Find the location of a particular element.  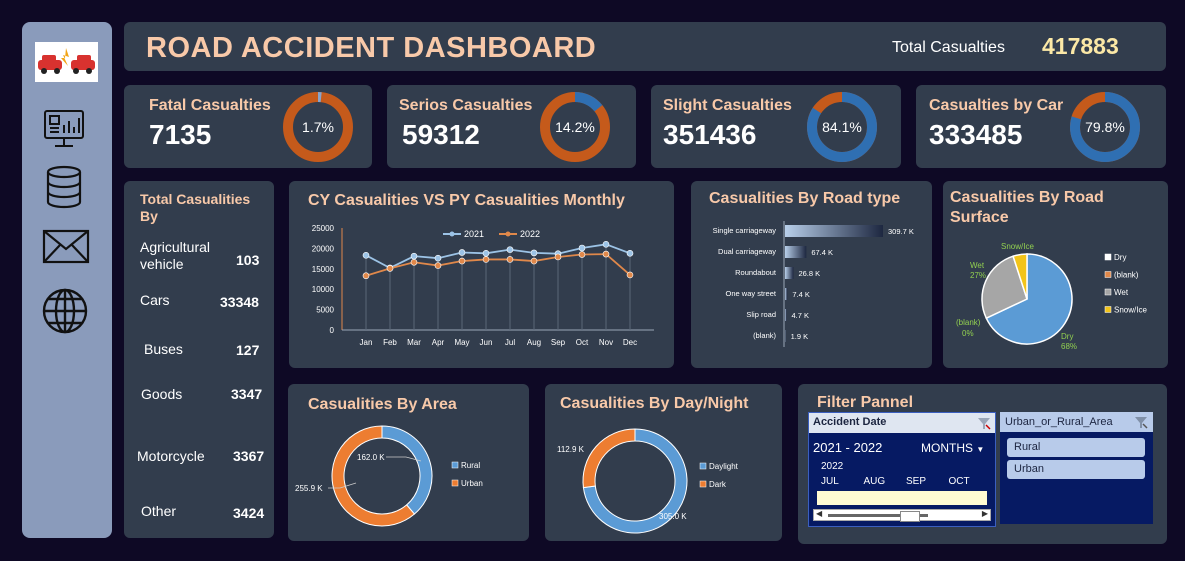

slicer-header: Urban_or_Rural_Area is located at coordinates (1076, 422).